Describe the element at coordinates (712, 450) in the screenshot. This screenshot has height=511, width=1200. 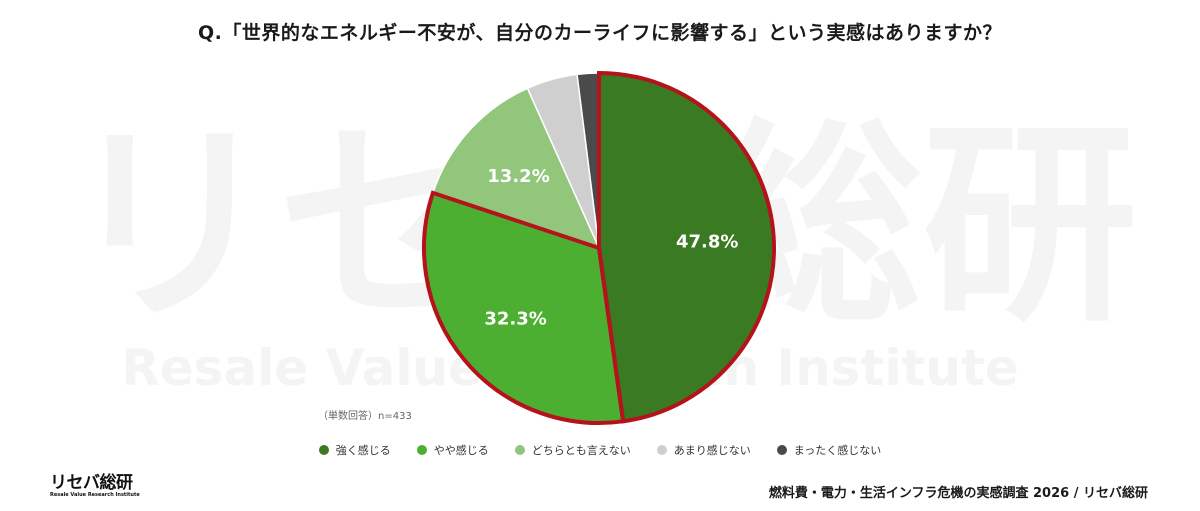
I see `legend-label: あまり感じない` at that location.